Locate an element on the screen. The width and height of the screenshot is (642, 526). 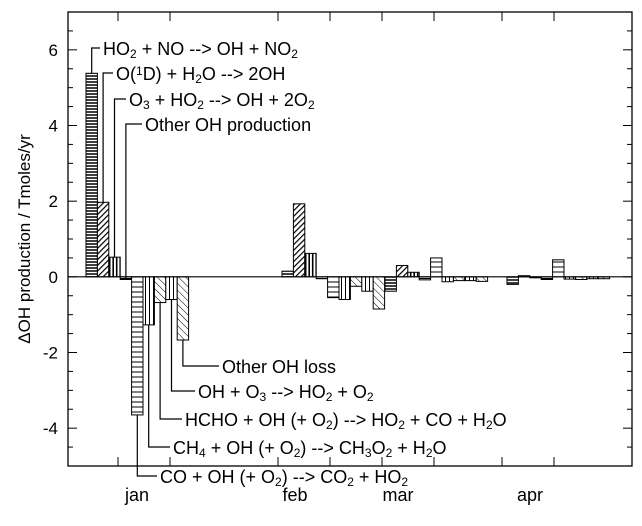
leader-s2 is located at coordinates (107, 137).